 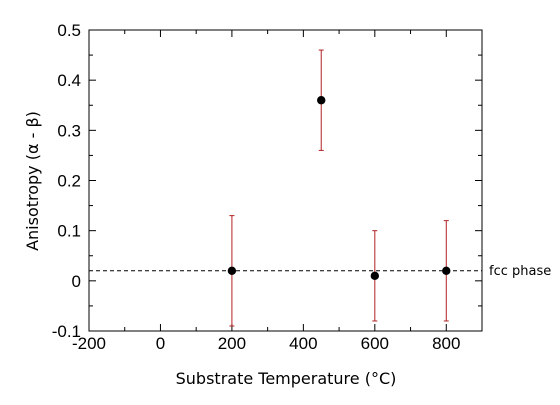 What do you see at coordinates (69, 80) in the screenshot?
I see `y-tick-label: 0.4` at bounding box center [69, 80].